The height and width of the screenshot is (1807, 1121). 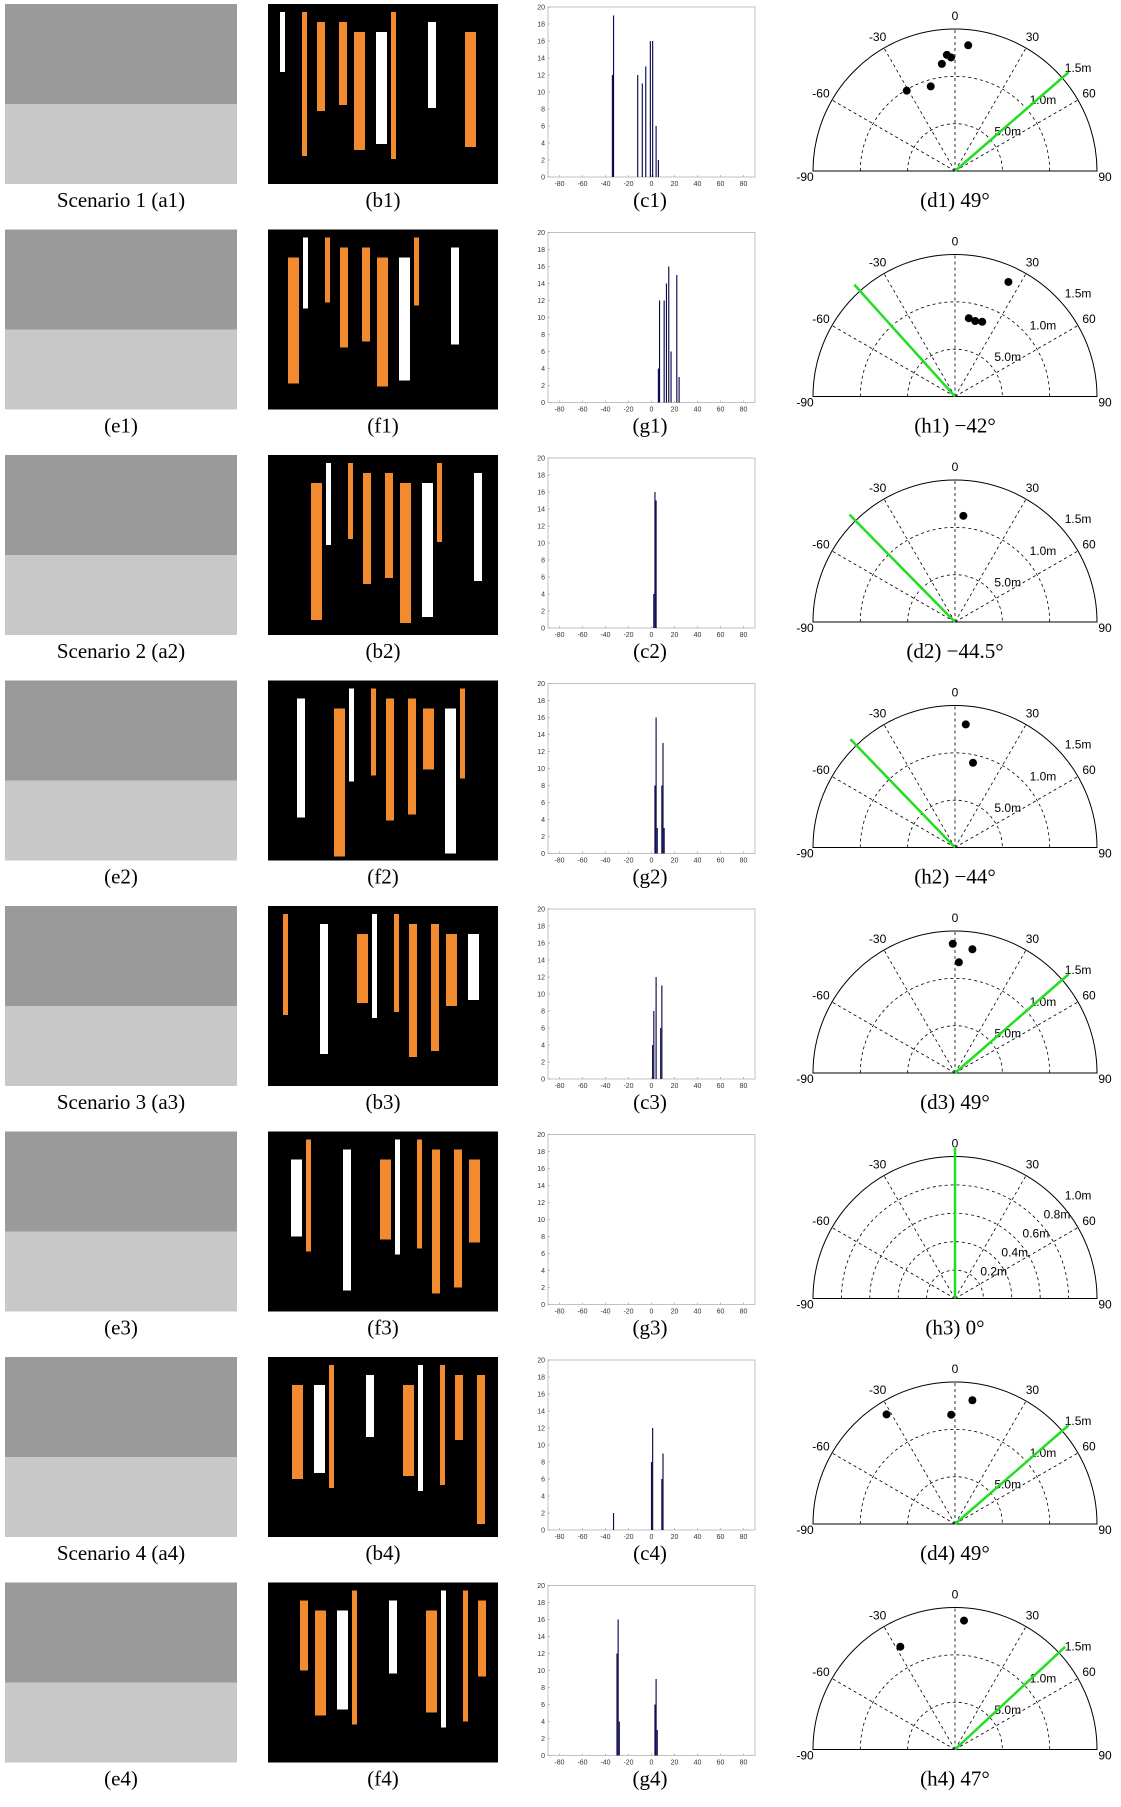 I want to click on caption: (d3) 49°, so click(x=955, y=1102).